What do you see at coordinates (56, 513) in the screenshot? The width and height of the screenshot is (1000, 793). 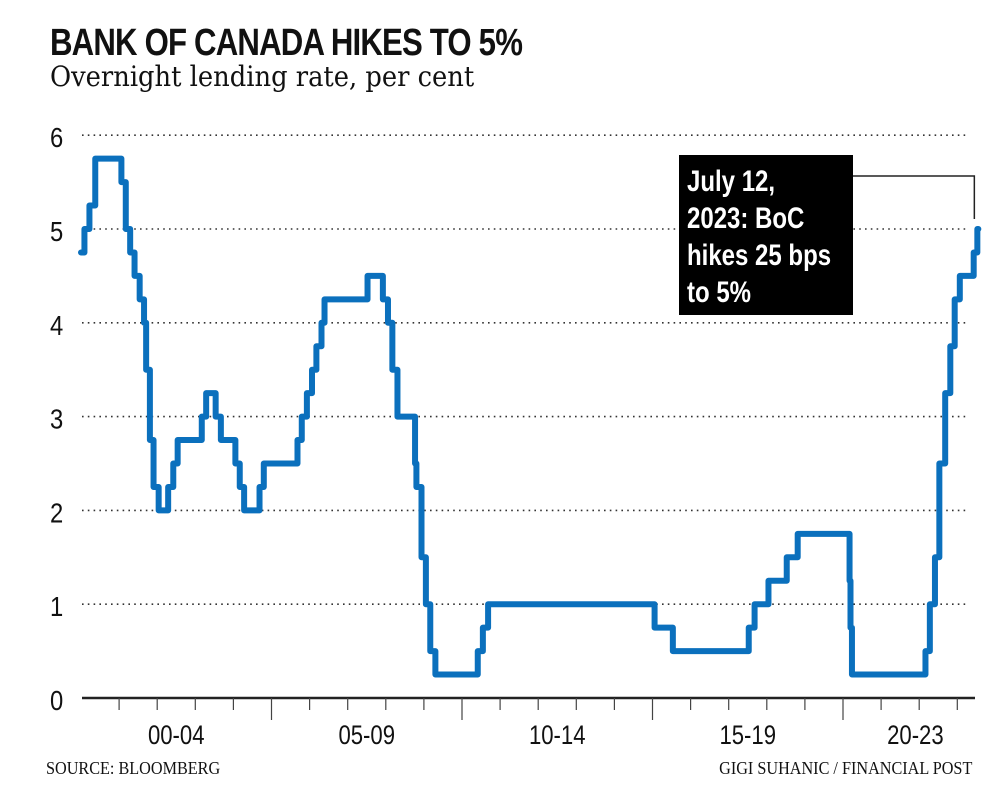 I see `y-tick-label: 2` at bounding box center [56, 513].